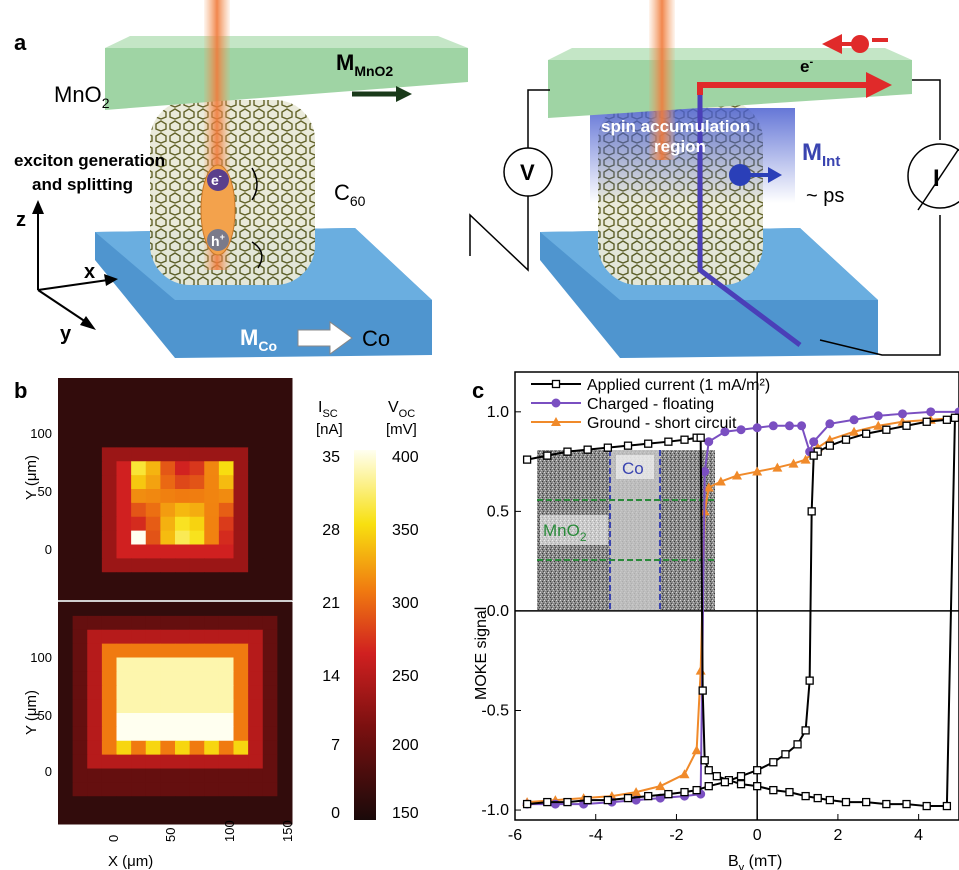 This screenshot has height=870, width=959. What do you see at coordinates (498, 412) in the screenshot?
I see `moke-y-tick-label: 1.0` at bounding box center [498, 412].